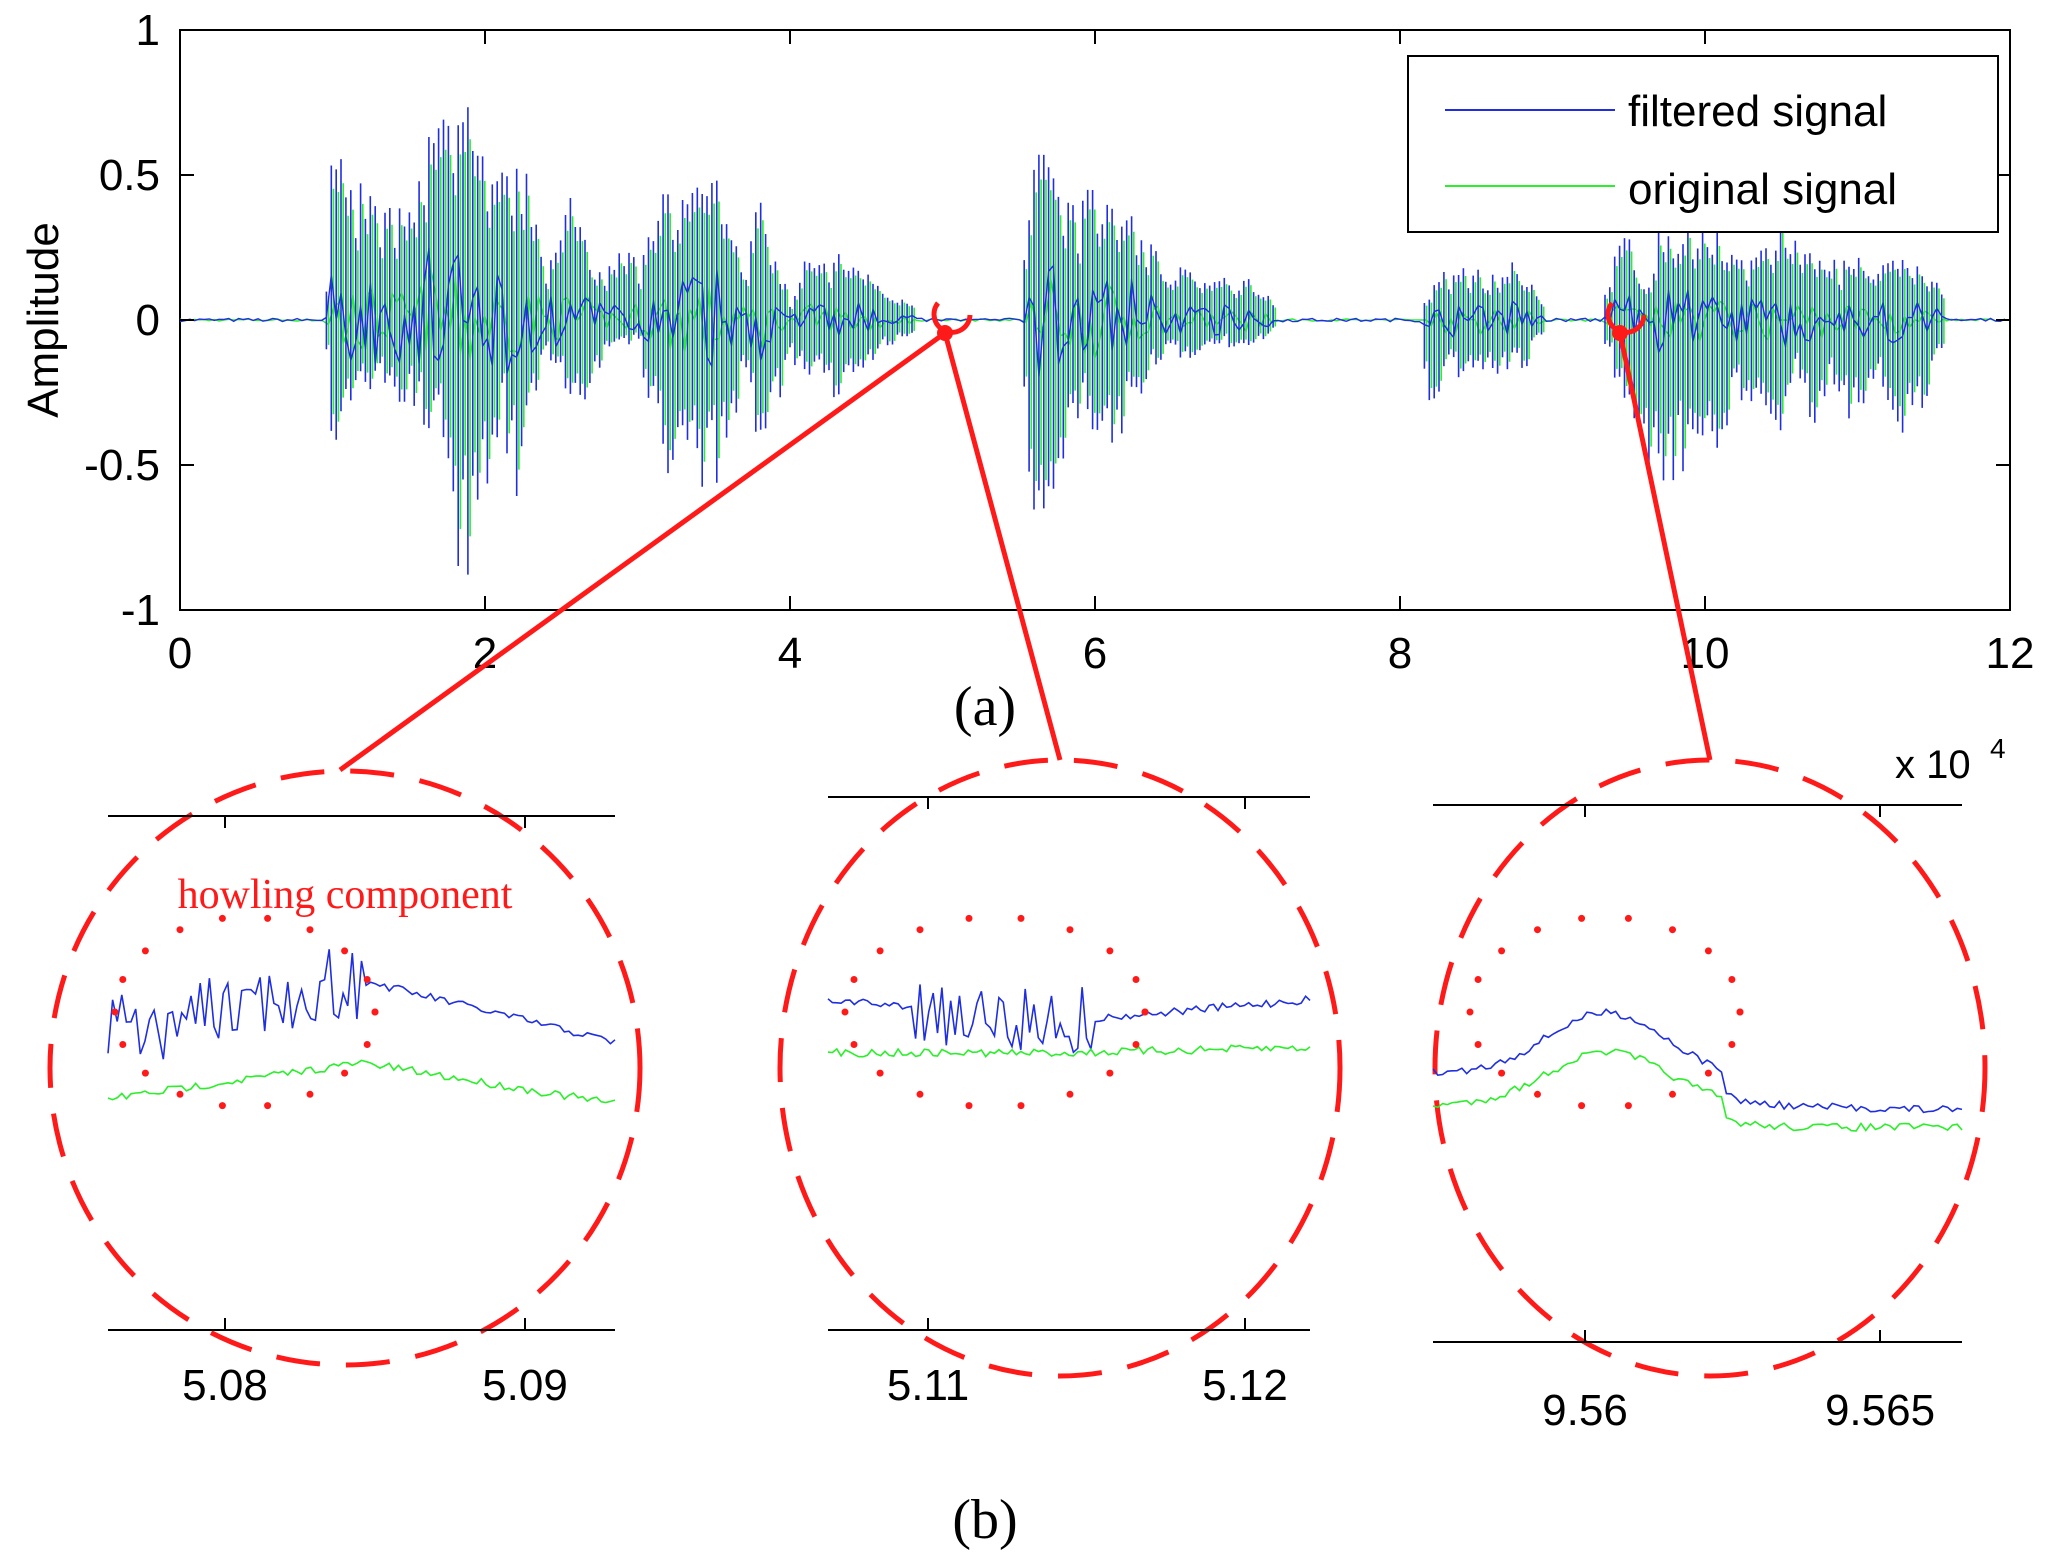  I want to click on zoom-panel-2: 5.11 5.12, so click(1060, 1083).